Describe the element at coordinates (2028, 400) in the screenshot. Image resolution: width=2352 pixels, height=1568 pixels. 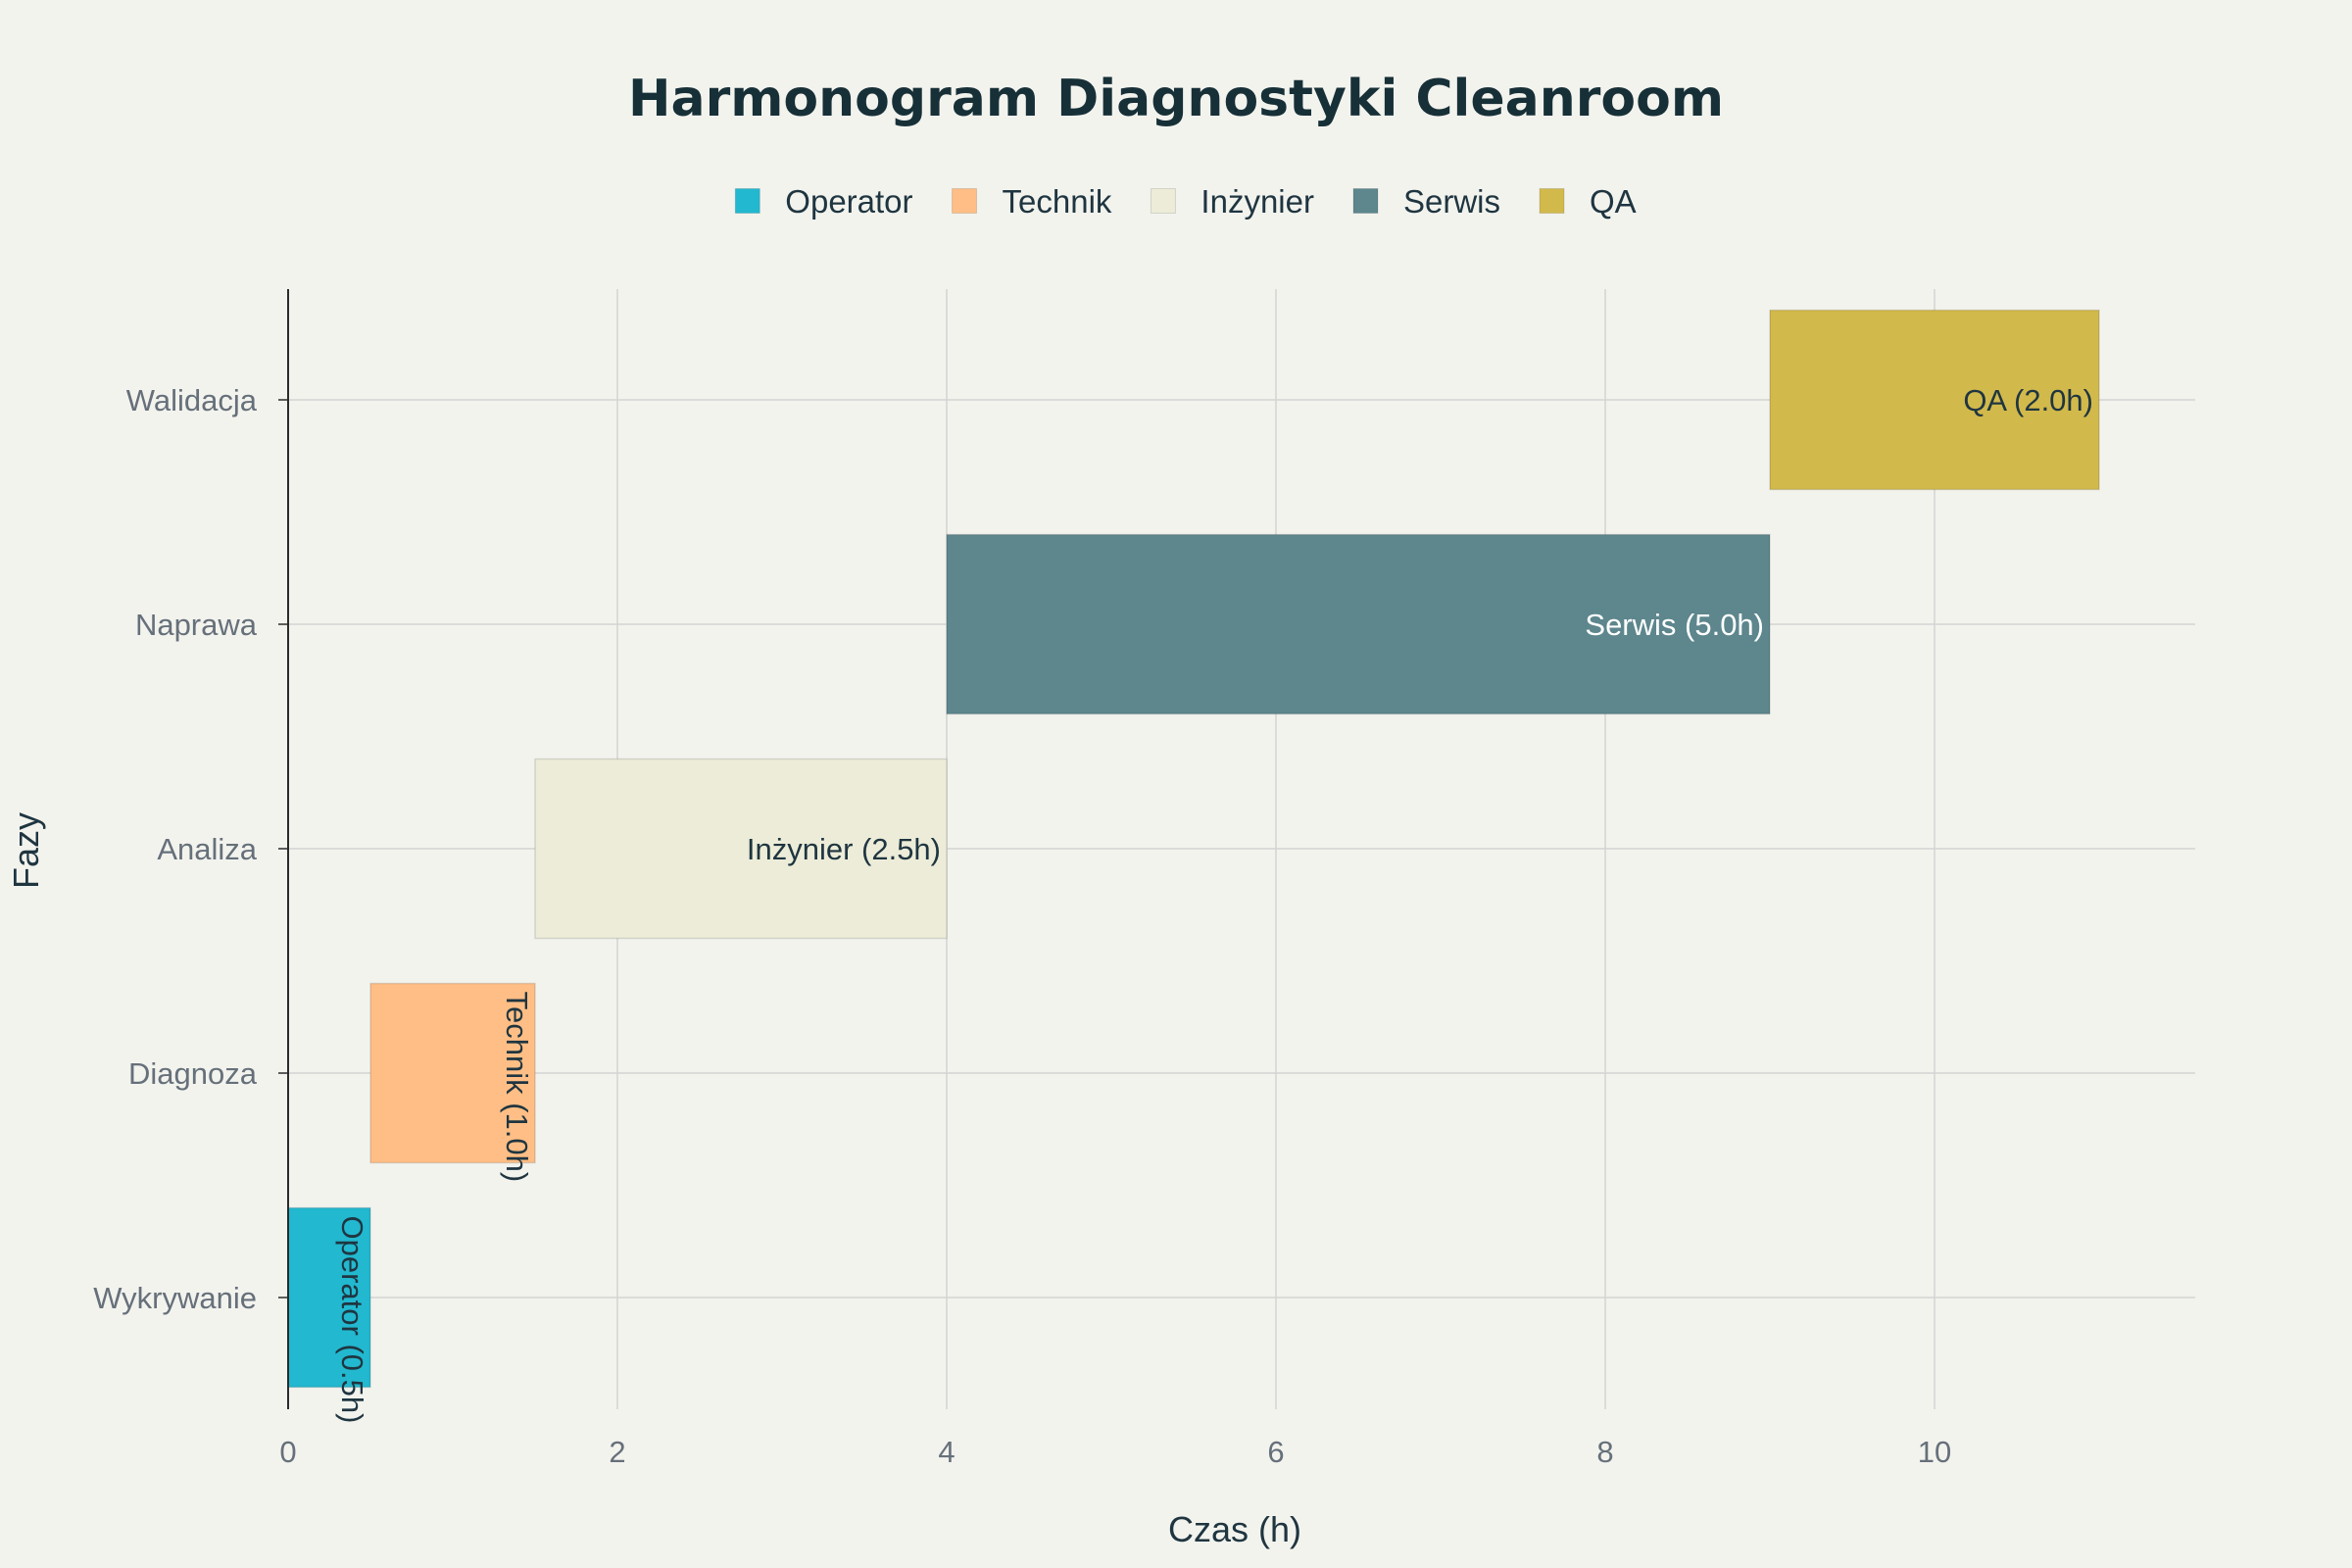
I see `bar-label: QA (2.0h)` at that location.